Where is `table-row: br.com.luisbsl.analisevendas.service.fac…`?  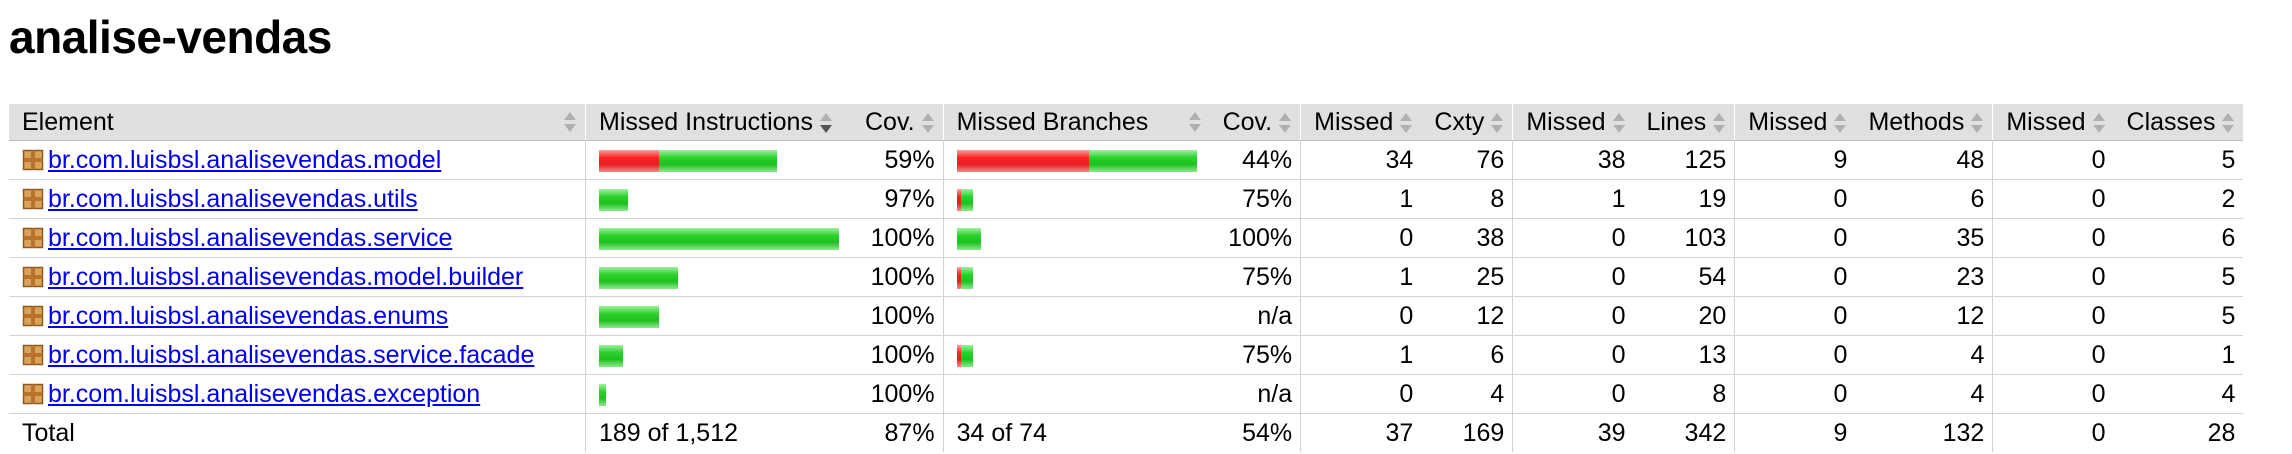
table-row: br.com.luisbsl.analisevendas.service.fac… is located at coordinates (1126, 355).